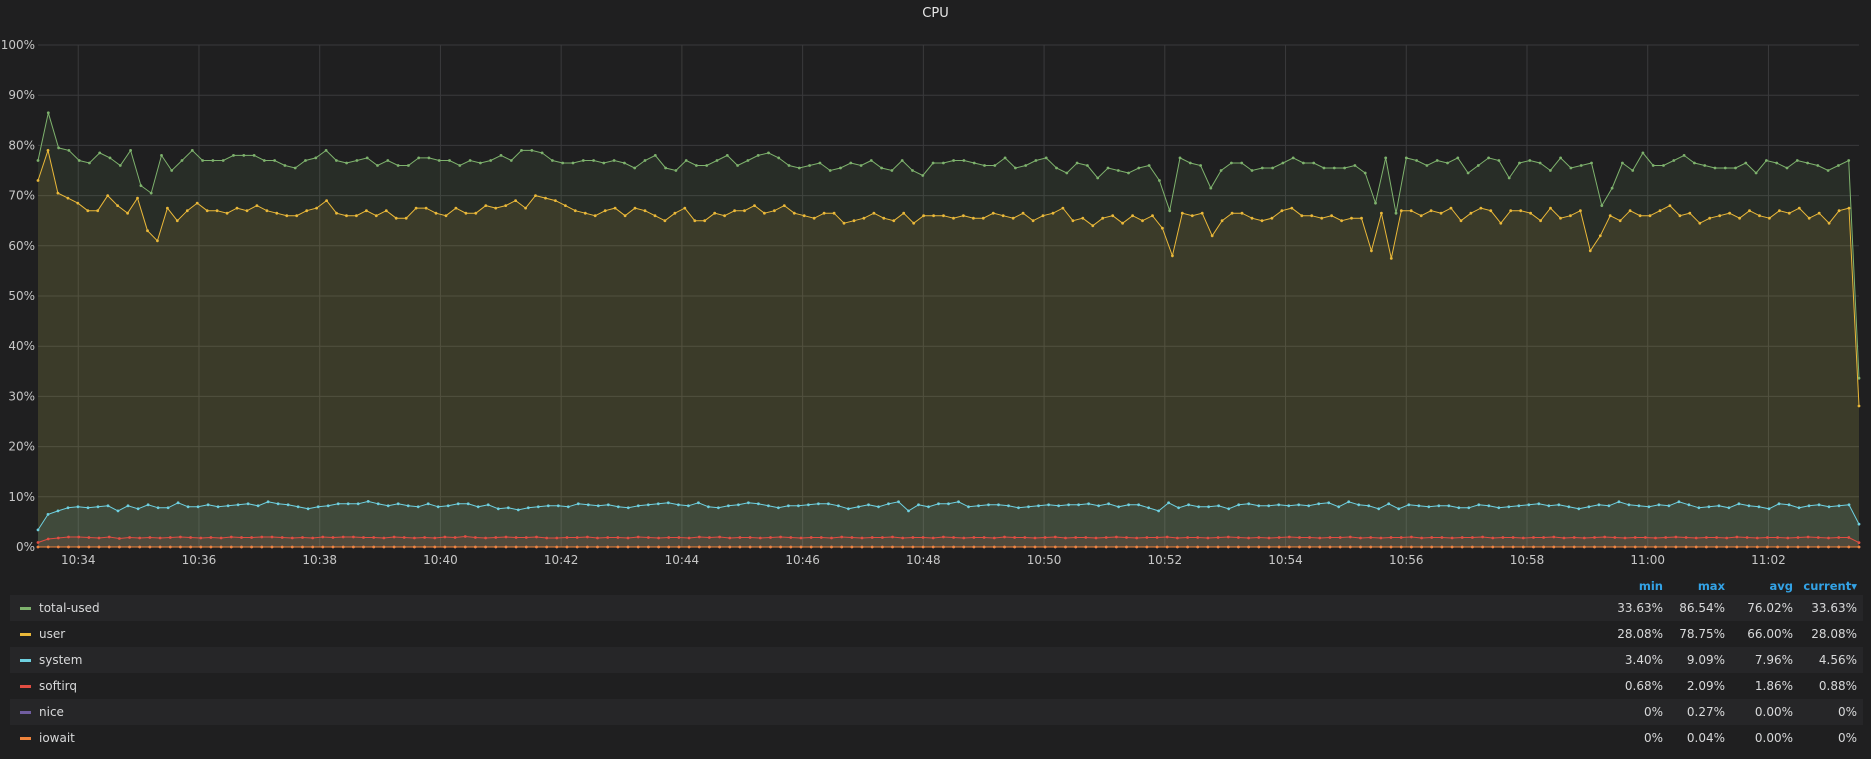 Image resolution: width=1871 pixels, height=759 pixels. I want to click on legend-row: softirq 0.68% 2.09% 1.86% 0.88%, so click(936, 686).